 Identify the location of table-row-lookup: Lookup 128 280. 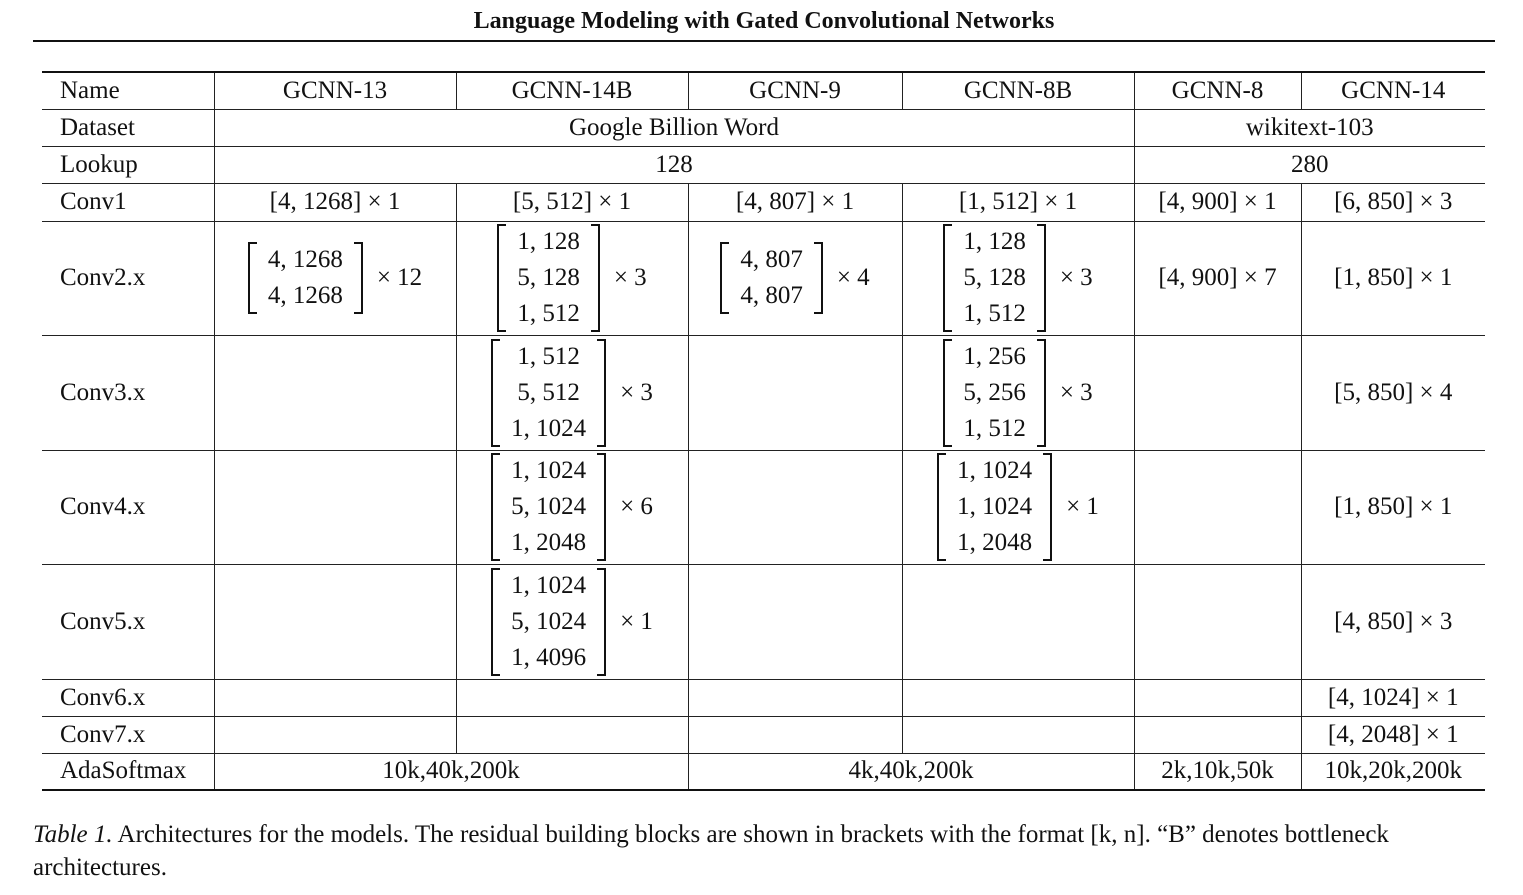
(763, 164).